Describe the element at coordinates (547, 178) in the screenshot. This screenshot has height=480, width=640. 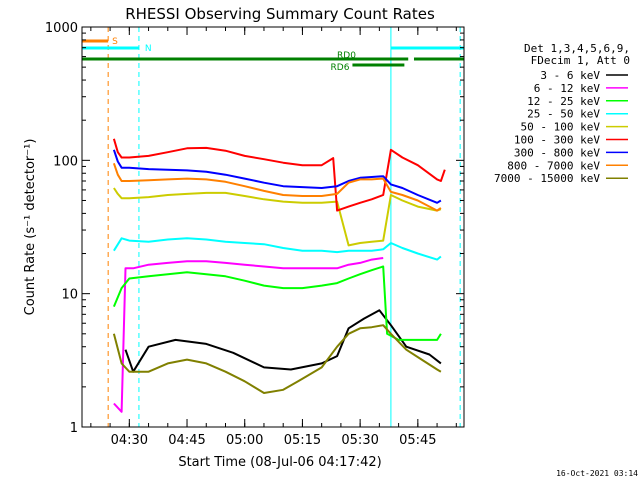
I see `legend-label: 7000 - 15000 keV` at that location.